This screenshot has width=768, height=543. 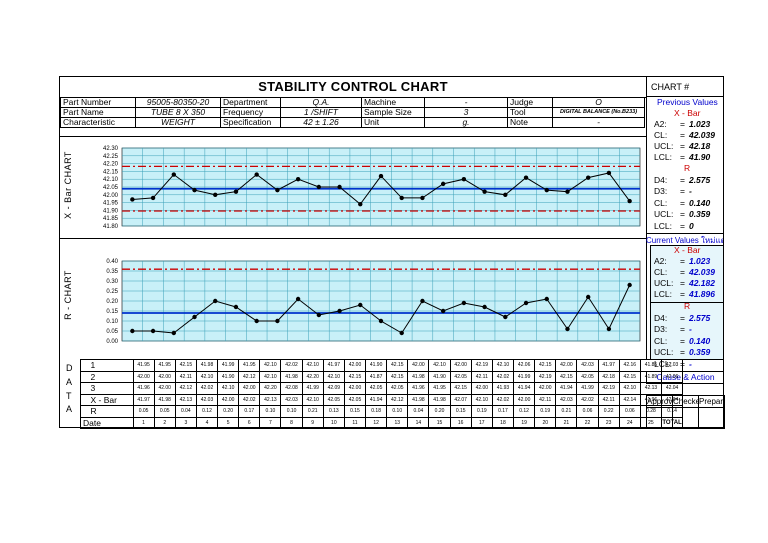 I want to click on department-label: Department, so click(x=250, y=102).